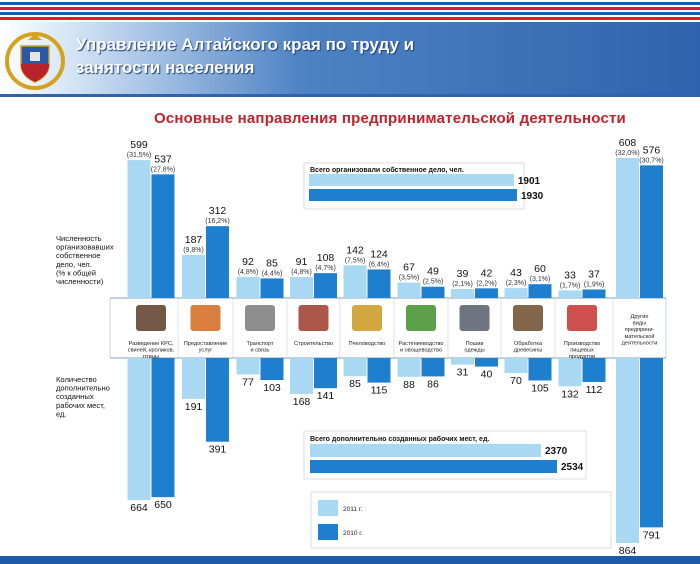 Image resolution: width=700 pixels, height=564 pixels. What do you see at coordinates (570, 275) in the screenshot?
I see `value-label: 33` at bounding box center [570, 275].